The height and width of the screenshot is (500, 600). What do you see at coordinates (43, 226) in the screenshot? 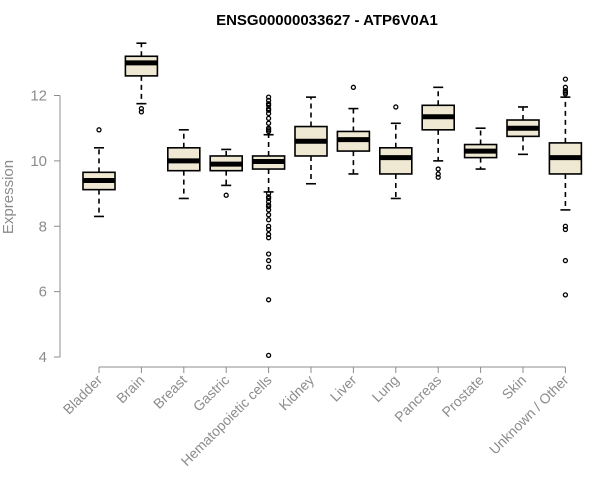
I see `y-tick-label: 8` at bounding box center [43, 226].